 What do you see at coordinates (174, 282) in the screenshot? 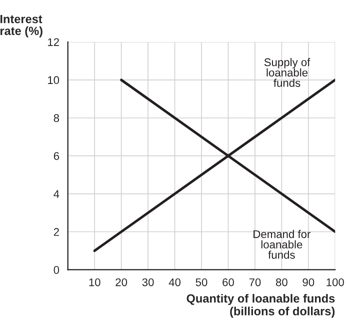
I see `x-tick-label: 40` at bounding box center [174, 282].